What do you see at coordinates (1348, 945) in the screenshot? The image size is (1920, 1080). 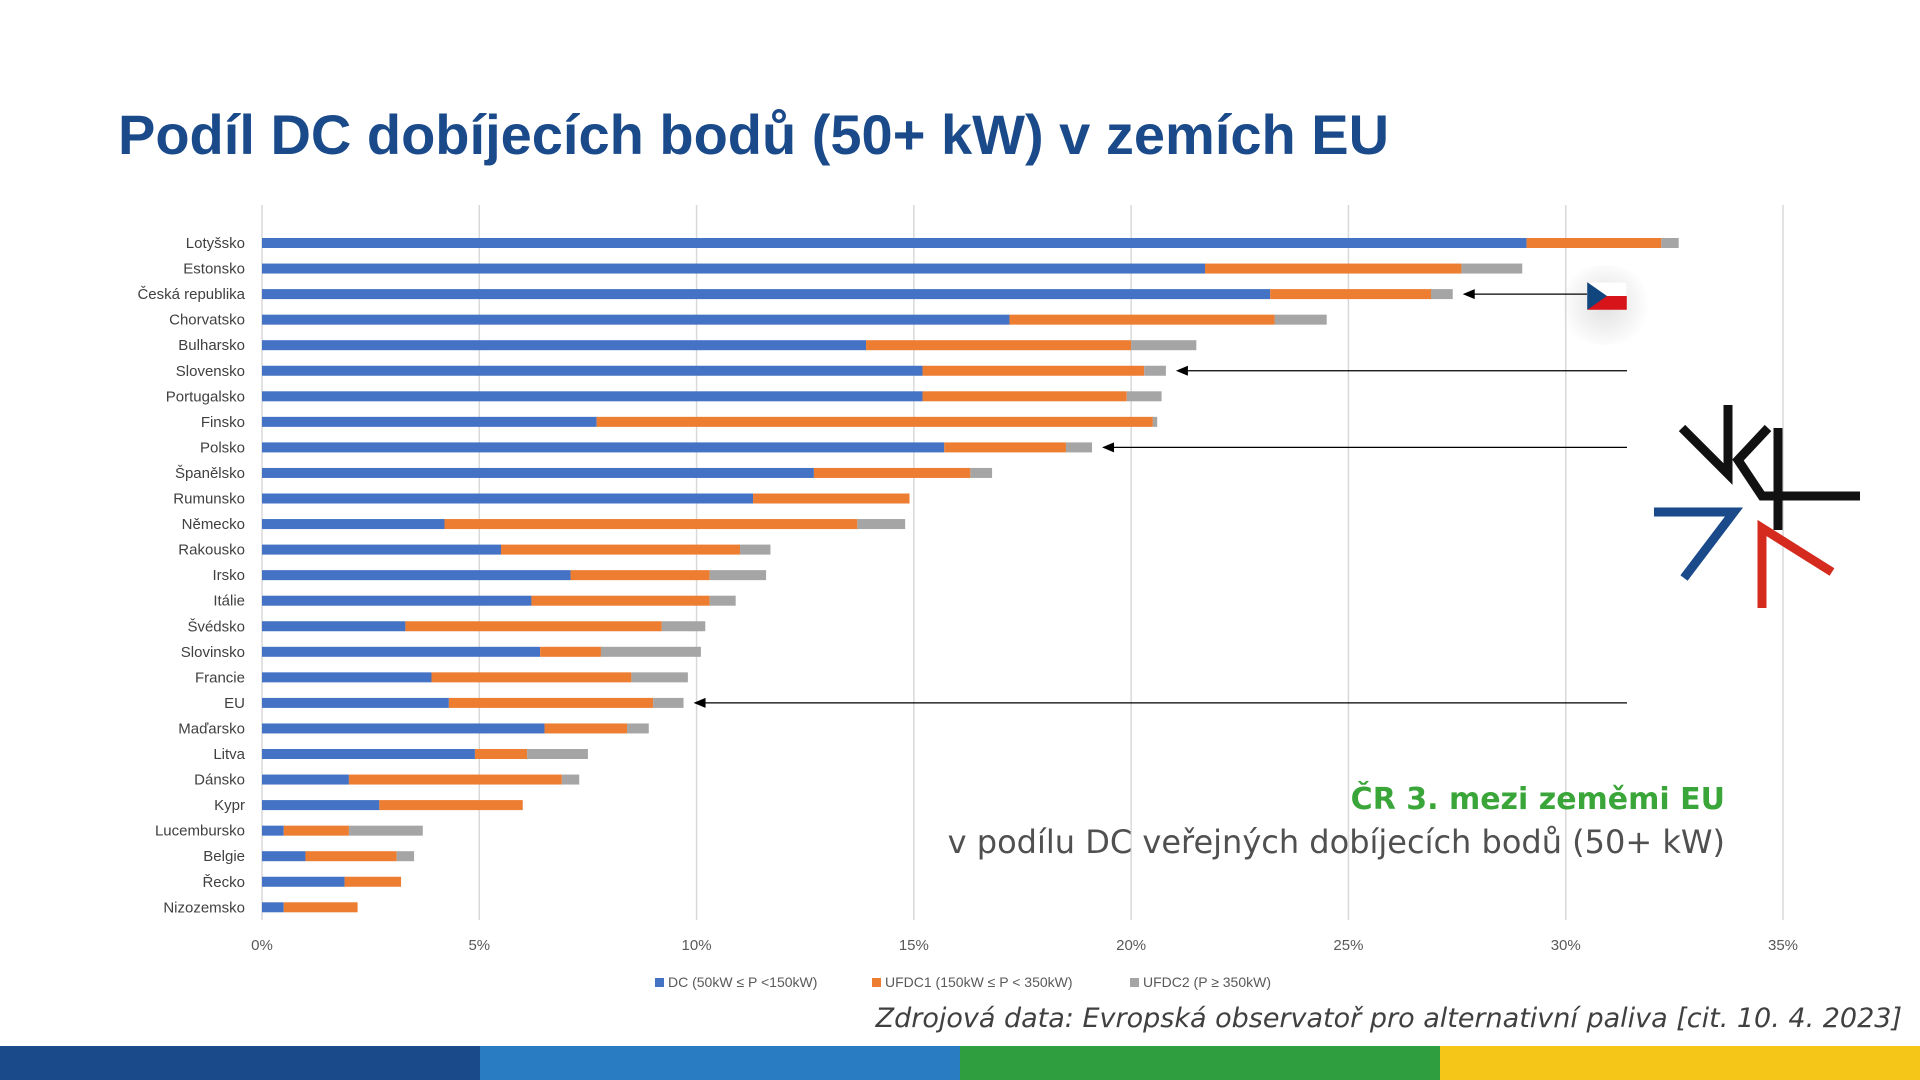 I see `x-tick-label: 25%` at bounding box center [1348, 945].